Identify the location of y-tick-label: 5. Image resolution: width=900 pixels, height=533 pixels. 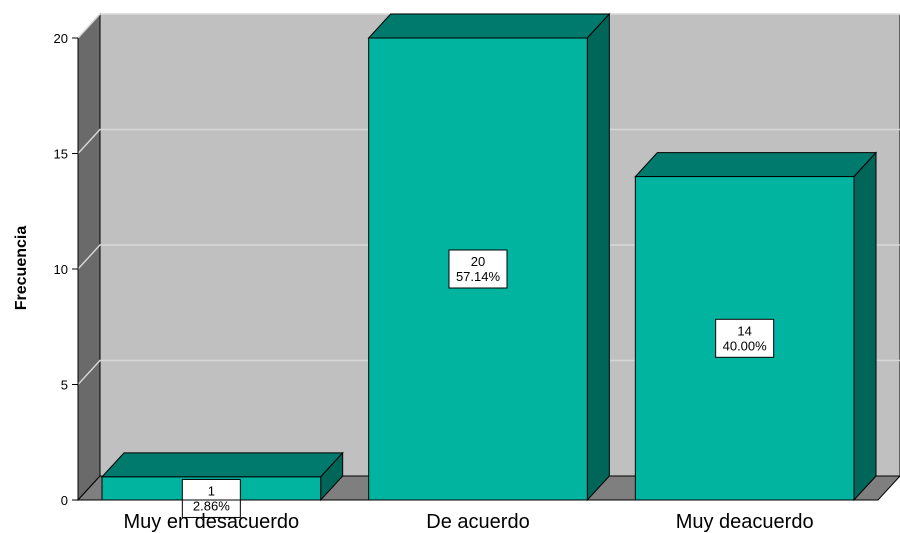
(64, 385).